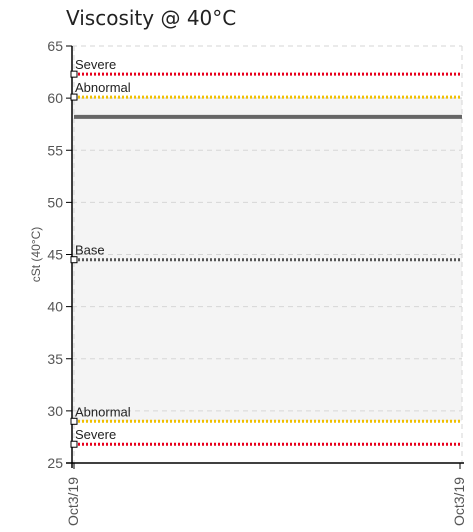 This screenshot has width=473, height=532. What do you see at coordinates (55, 202) in the screenshot?
I see `y-tick-label: 50` at bounding box center [55, 202].